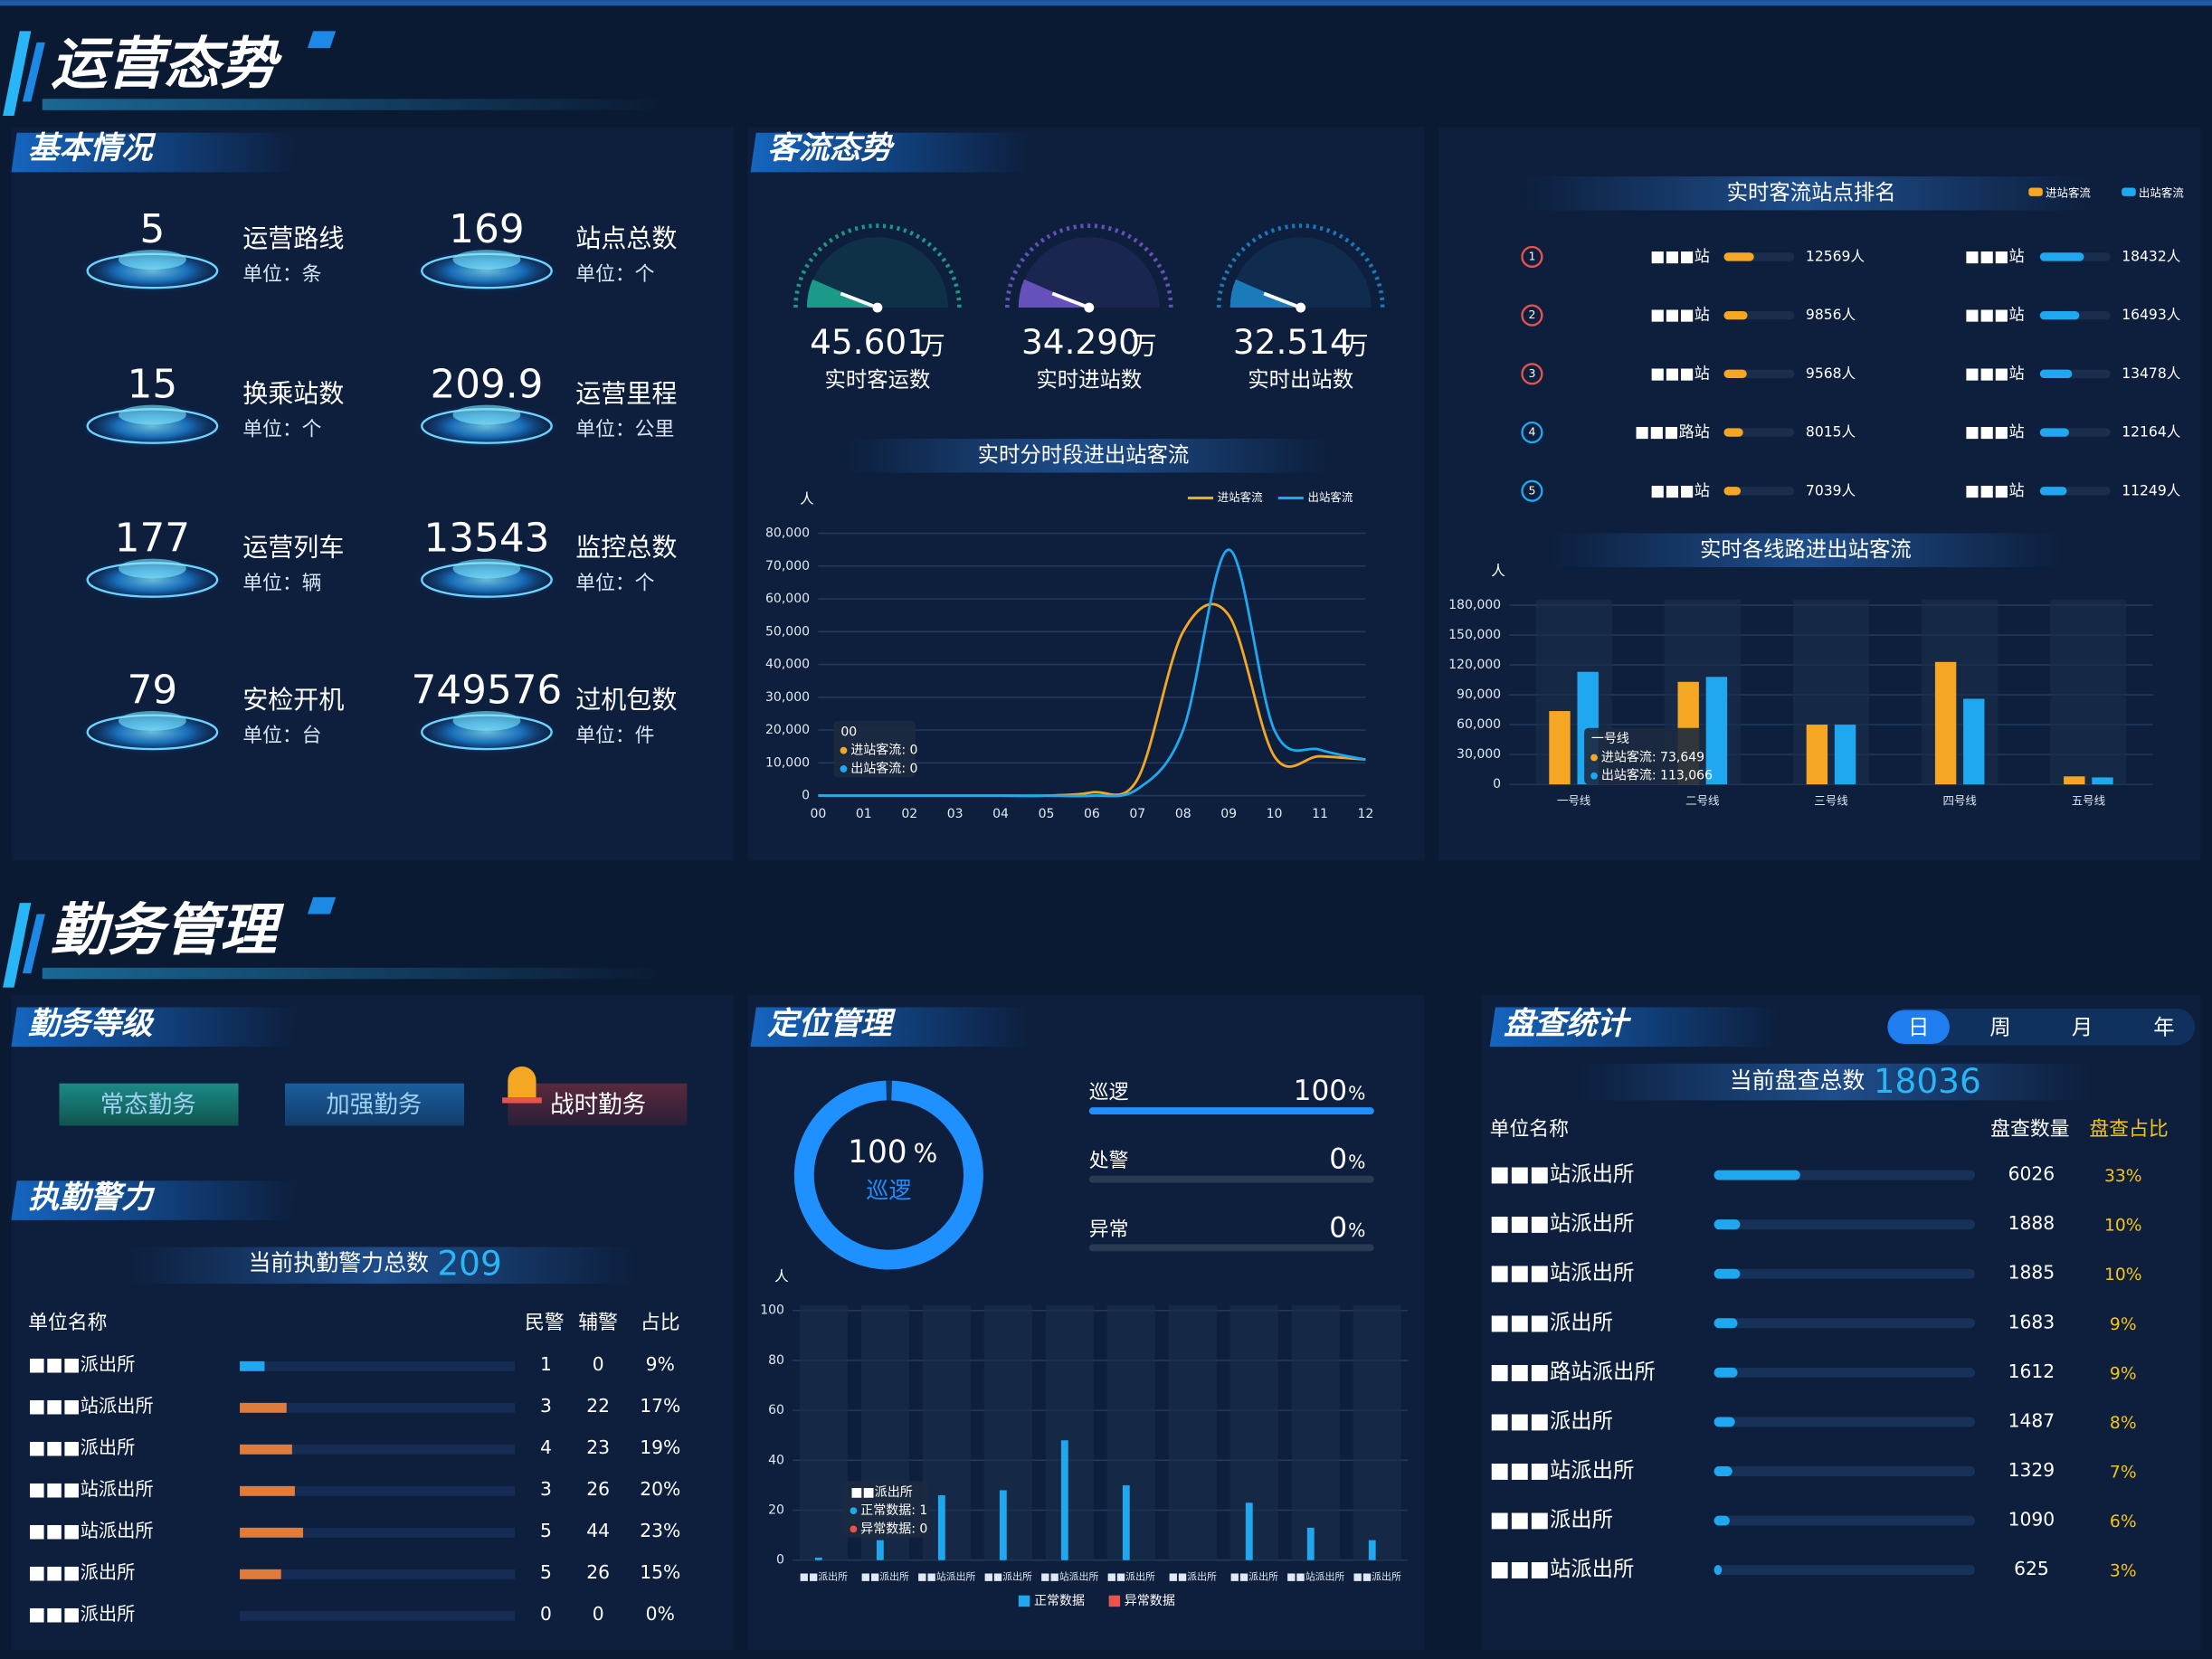  What do you see at coordinates (864, 814) in the screenshot?
I see `x-tick-label: 01` at bounding box center [864, 814].